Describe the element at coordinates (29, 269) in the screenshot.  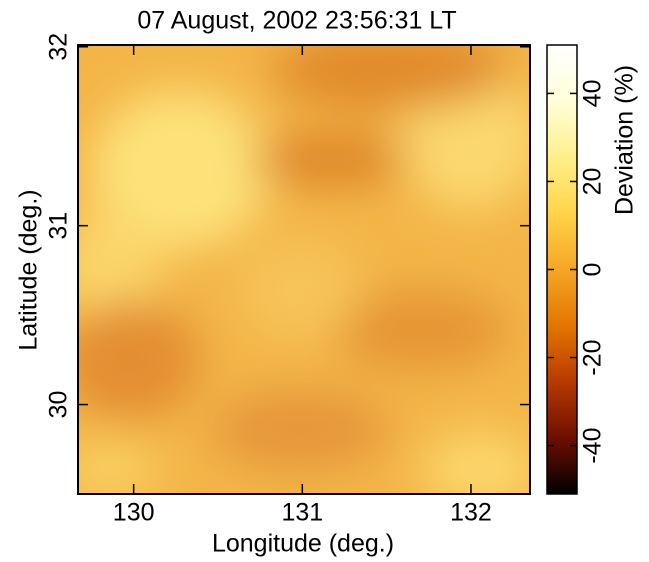
I see `y-axis-label: Latitude (deg.)` at that location.